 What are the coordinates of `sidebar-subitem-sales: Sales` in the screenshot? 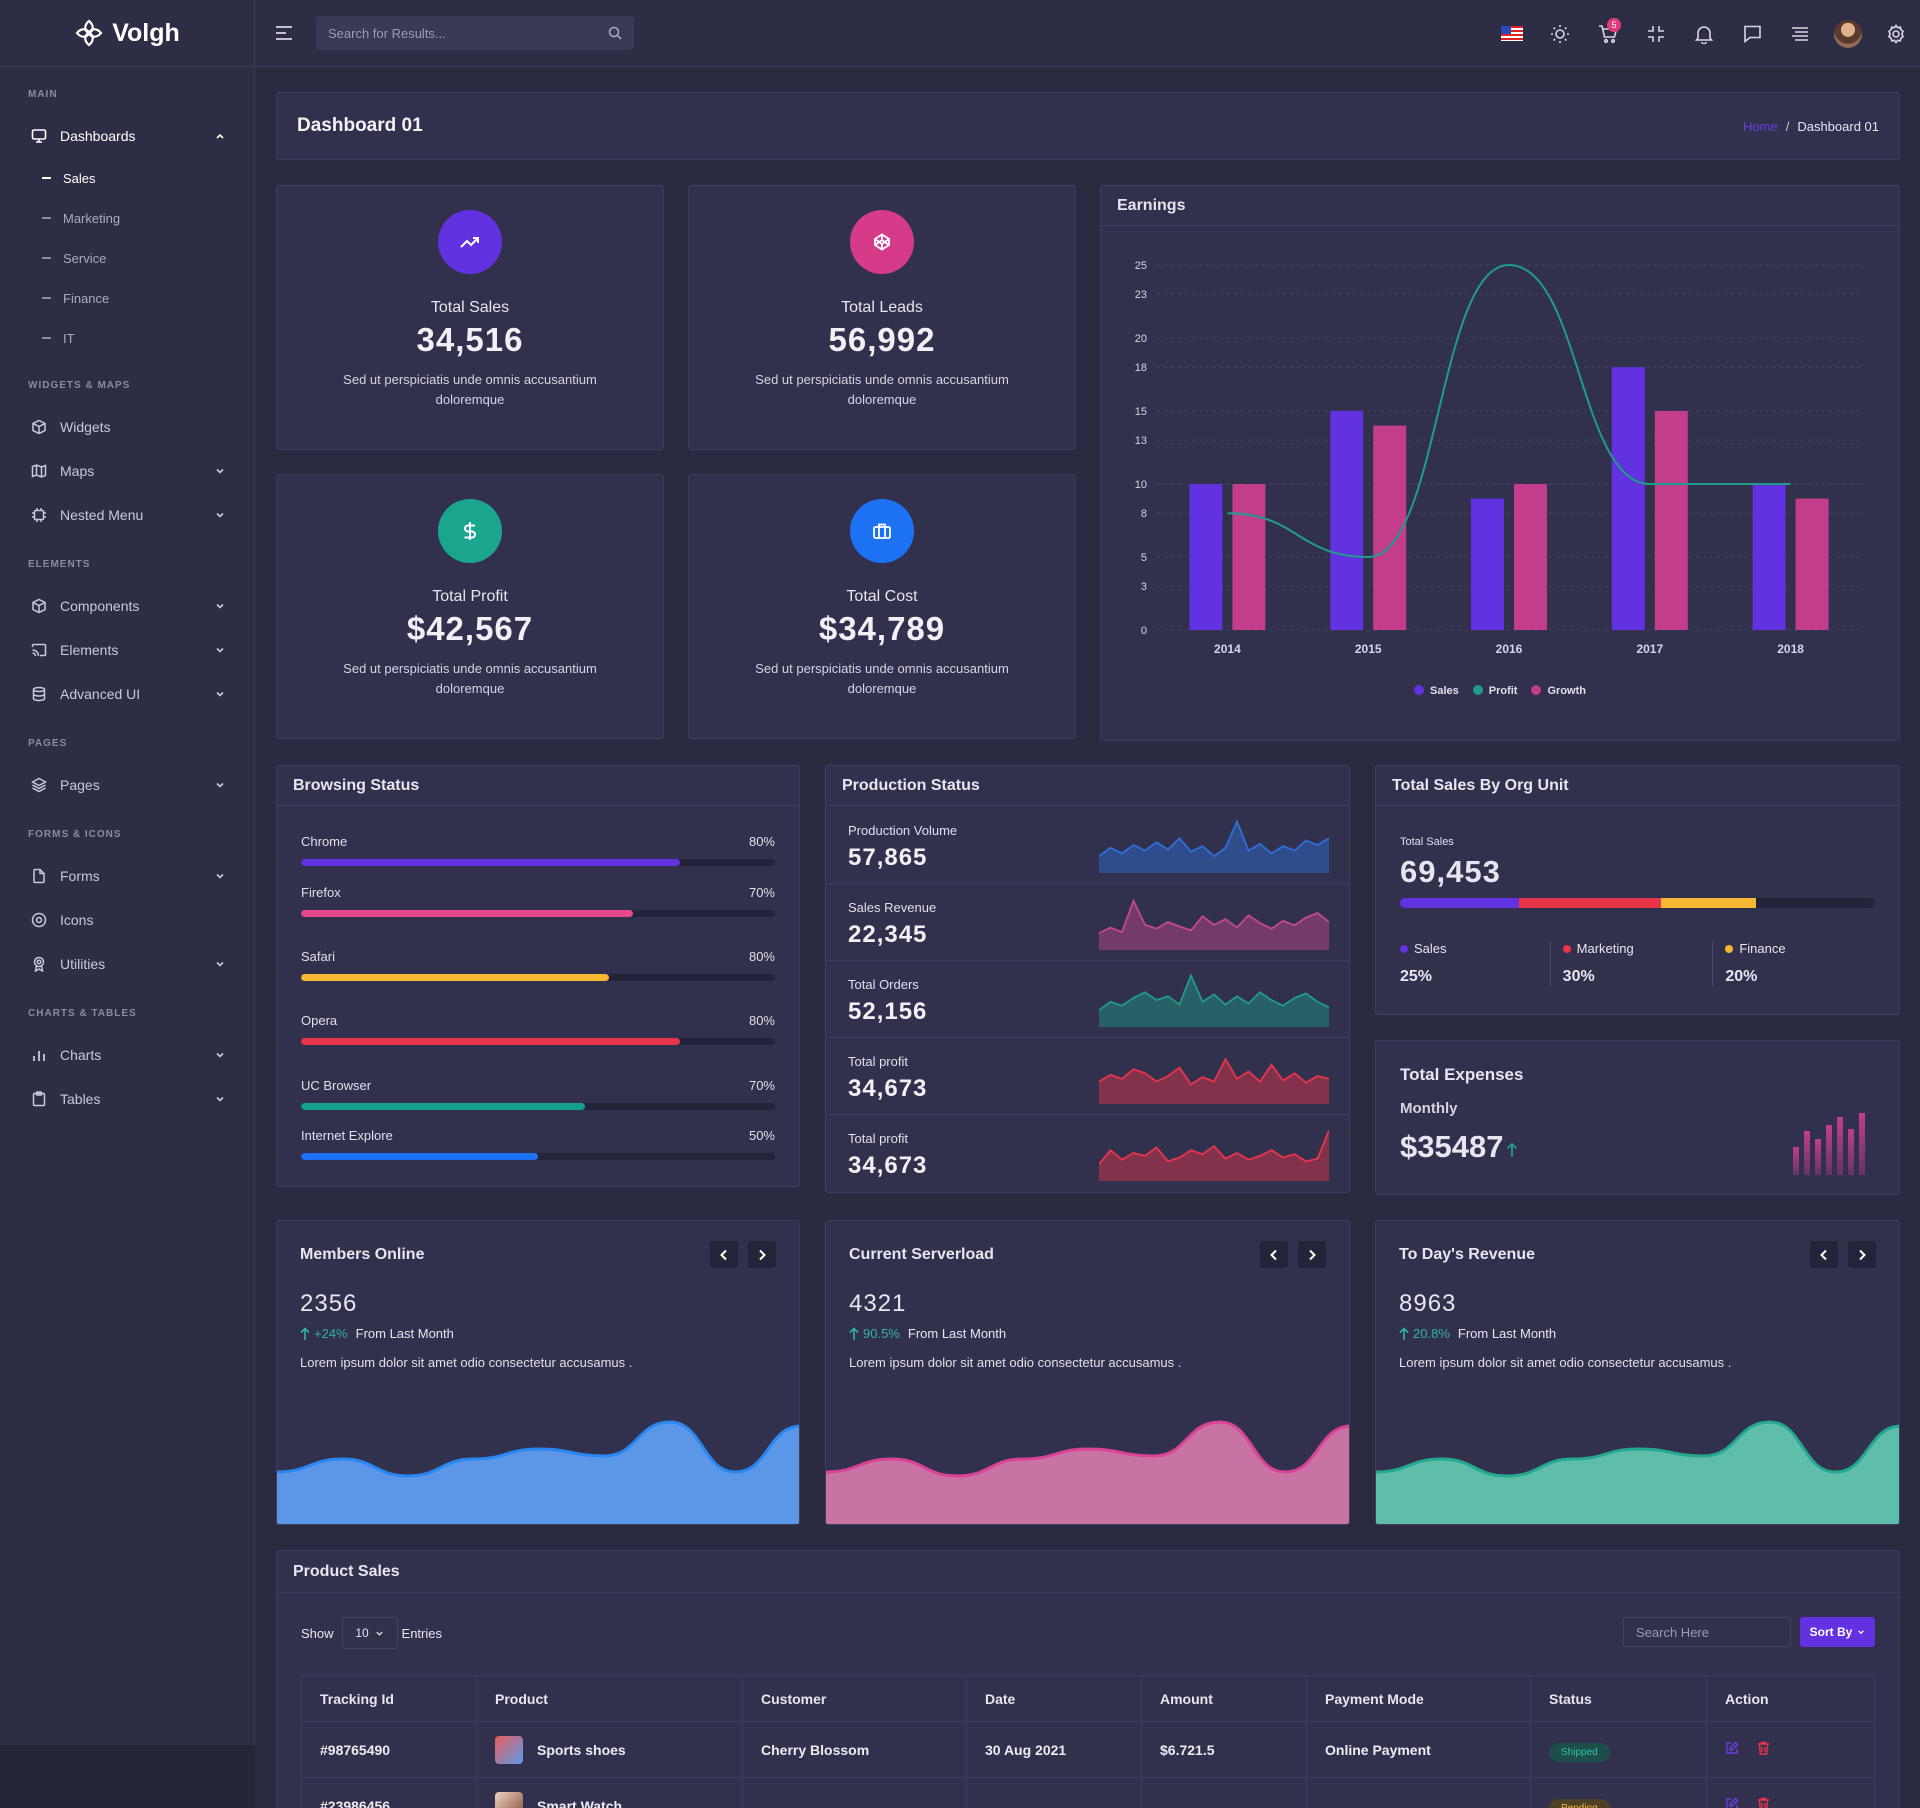 It's located at (127, 178).